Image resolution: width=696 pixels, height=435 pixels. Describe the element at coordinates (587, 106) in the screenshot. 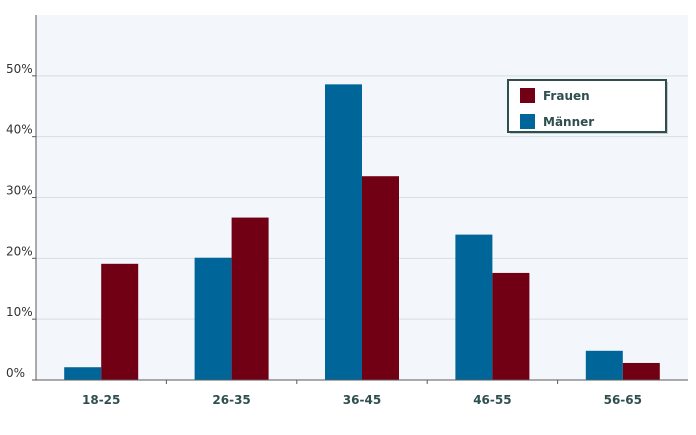

I see `legend: Frauen Männer` at that location.